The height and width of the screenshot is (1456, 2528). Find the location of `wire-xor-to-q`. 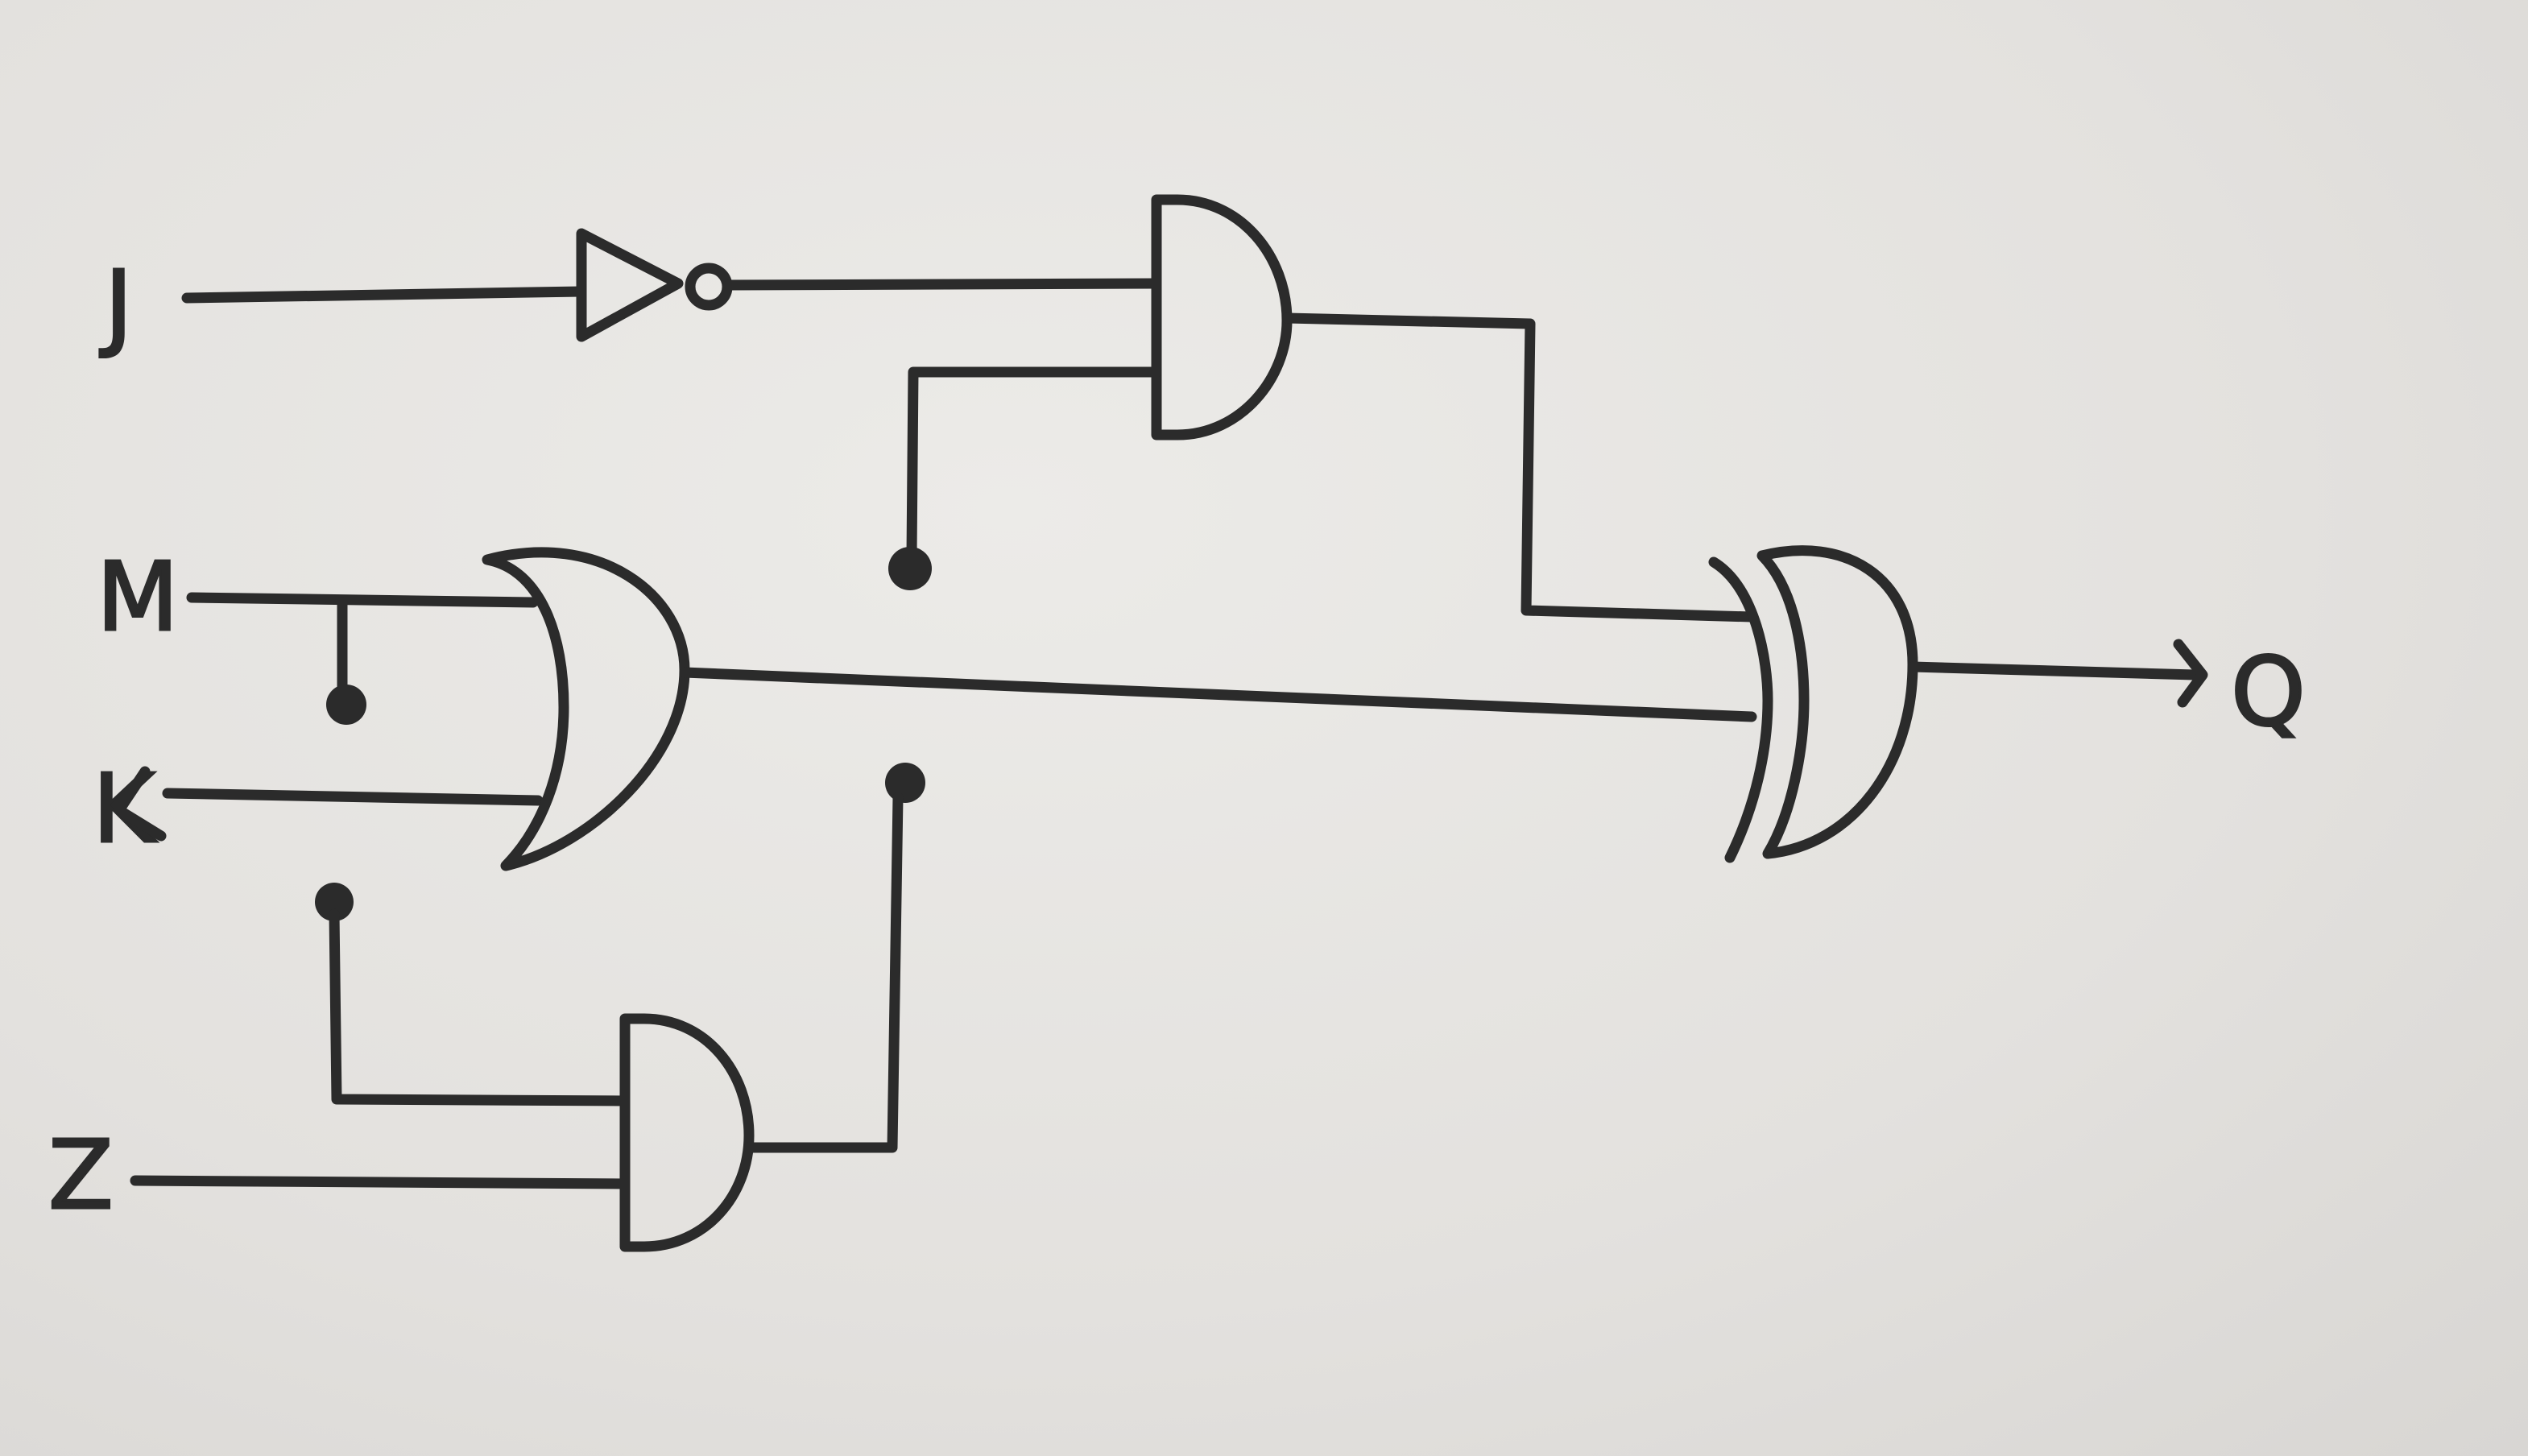

wire-xor-to-q is located at coordinates (2053, 670).